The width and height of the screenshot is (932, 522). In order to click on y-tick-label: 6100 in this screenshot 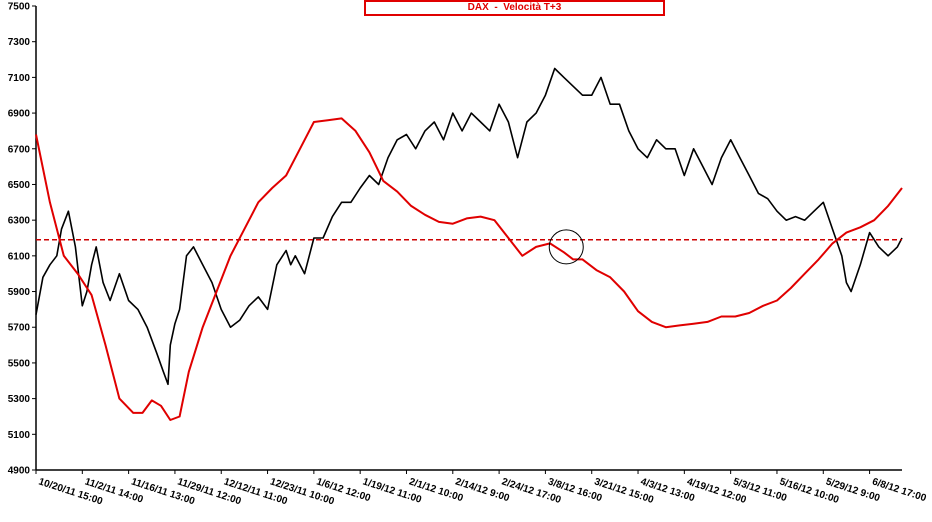, I will do `click(19, 256)`.